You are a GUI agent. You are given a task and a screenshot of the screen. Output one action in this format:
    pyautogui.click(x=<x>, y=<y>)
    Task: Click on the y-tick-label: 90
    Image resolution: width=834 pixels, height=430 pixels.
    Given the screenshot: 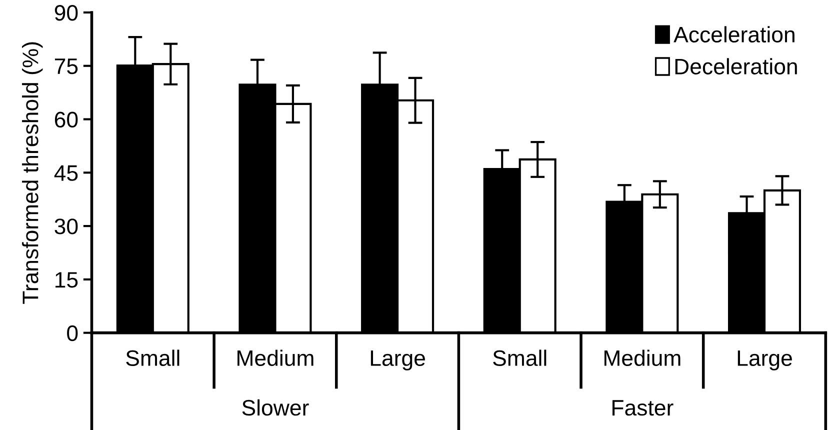 What is the action you would take?
    pyautogui.click(x=66, y=13)
    